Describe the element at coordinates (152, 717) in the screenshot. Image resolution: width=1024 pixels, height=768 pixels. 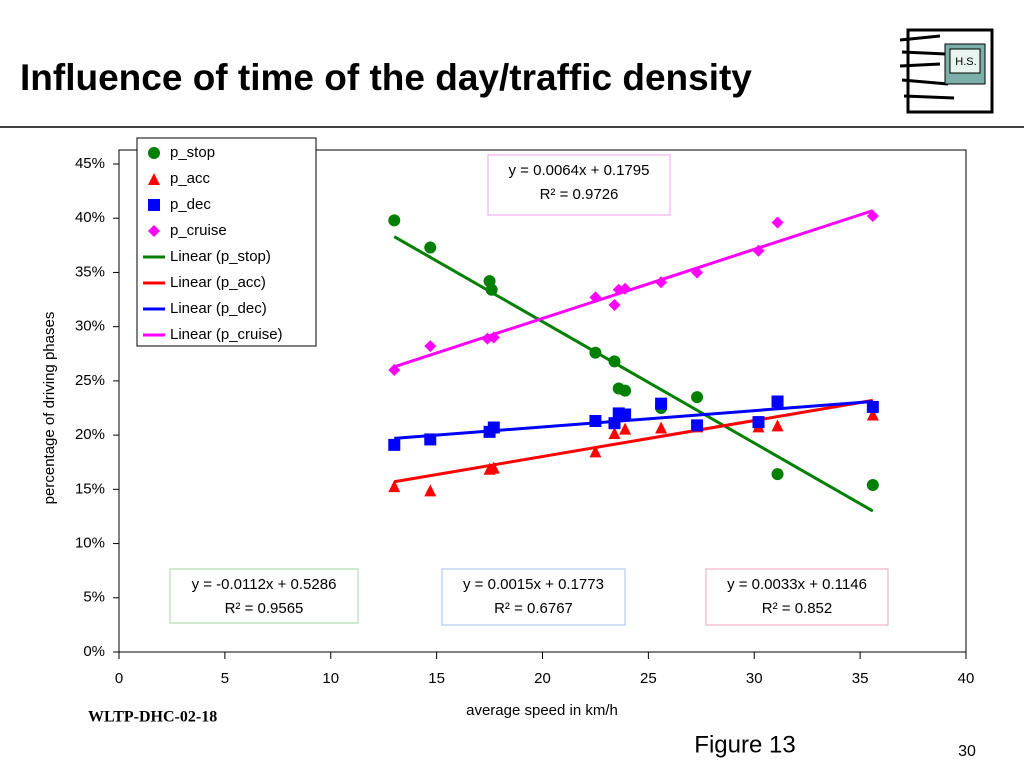
I see `footer-code: WLTP-DHC-02-18` at that location.